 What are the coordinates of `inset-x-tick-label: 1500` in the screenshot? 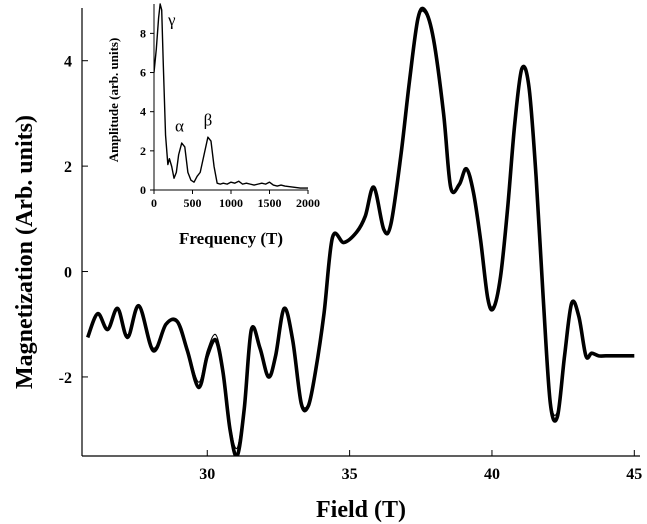 It's located at (270, 203).